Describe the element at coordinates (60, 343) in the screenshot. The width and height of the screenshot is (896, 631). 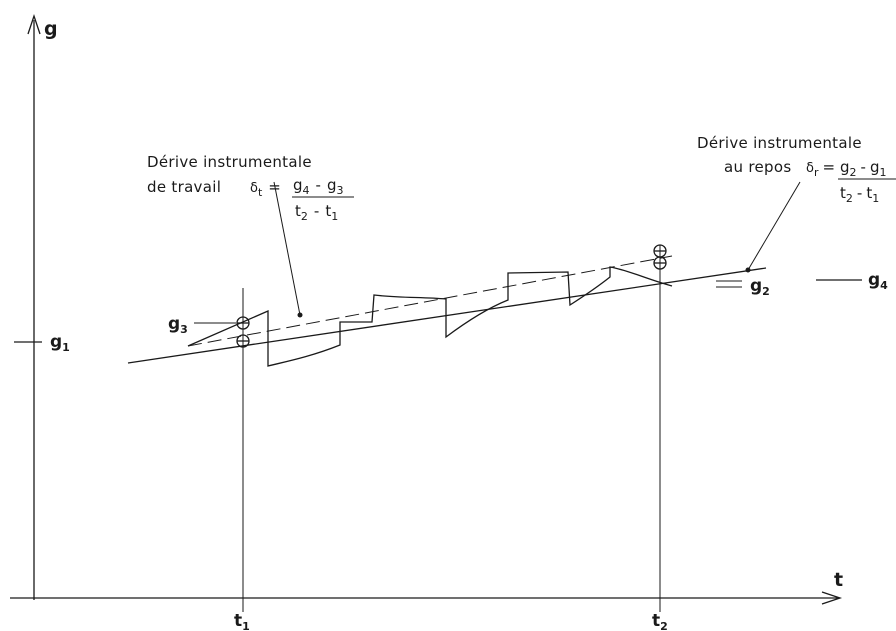
I see `g1-label: g1` at that location.